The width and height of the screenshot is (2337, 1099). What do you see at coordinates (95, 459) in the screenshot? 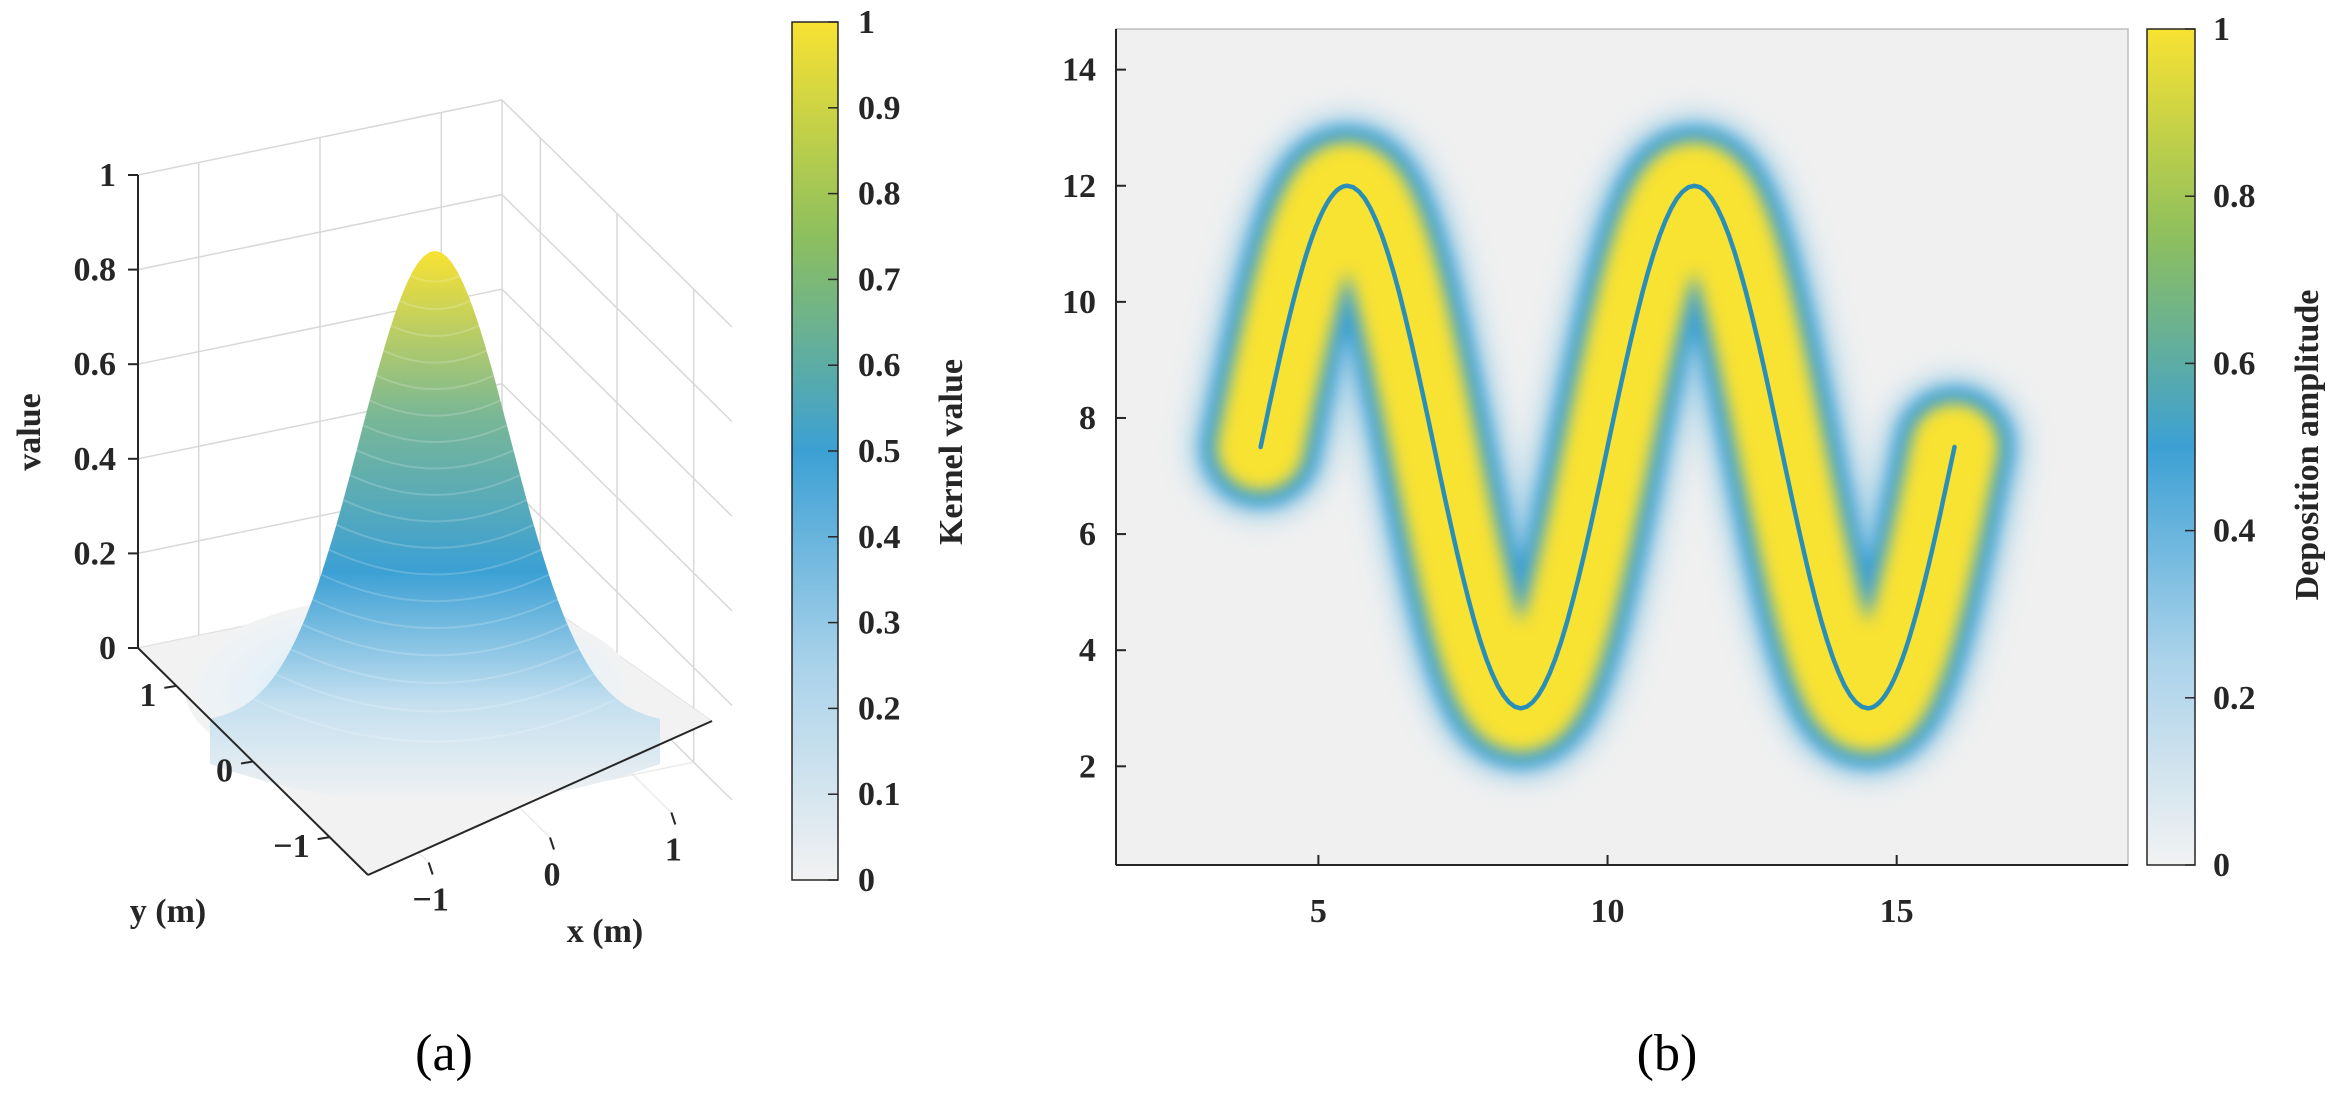
I see `z-tick-label: 0.4` at bounding box center [95, 459].